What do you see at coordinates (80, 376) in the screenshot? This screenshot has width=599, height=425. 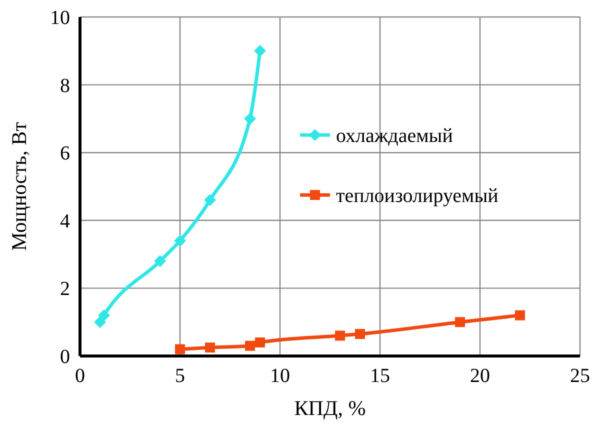 I see `x-tick-label: 0` at bounding box center [80, 376].